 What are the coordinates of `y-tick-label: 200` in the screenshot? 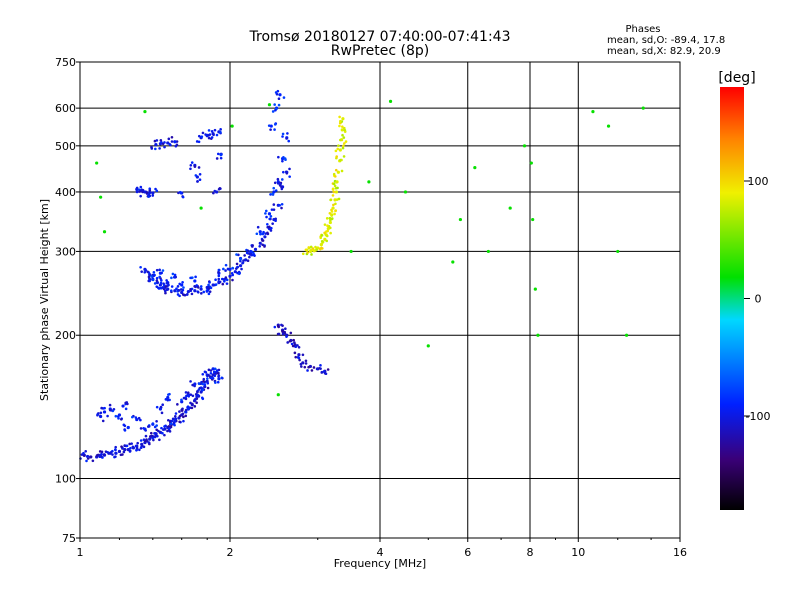 It's located at (65, 335).